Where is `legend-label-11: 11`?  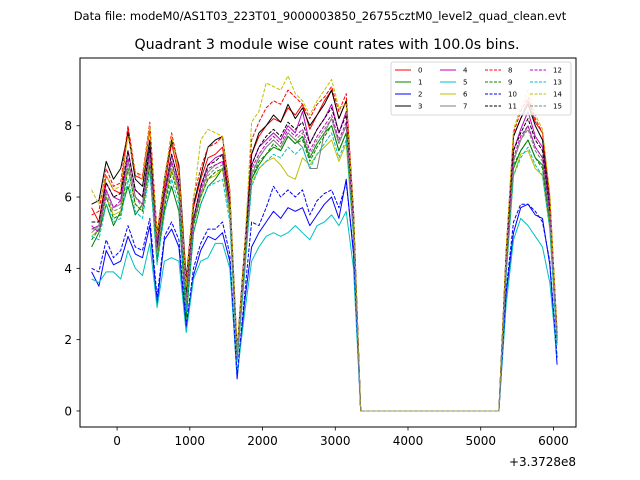
legend-label-11: 11 is located at coordinates (512, 107).